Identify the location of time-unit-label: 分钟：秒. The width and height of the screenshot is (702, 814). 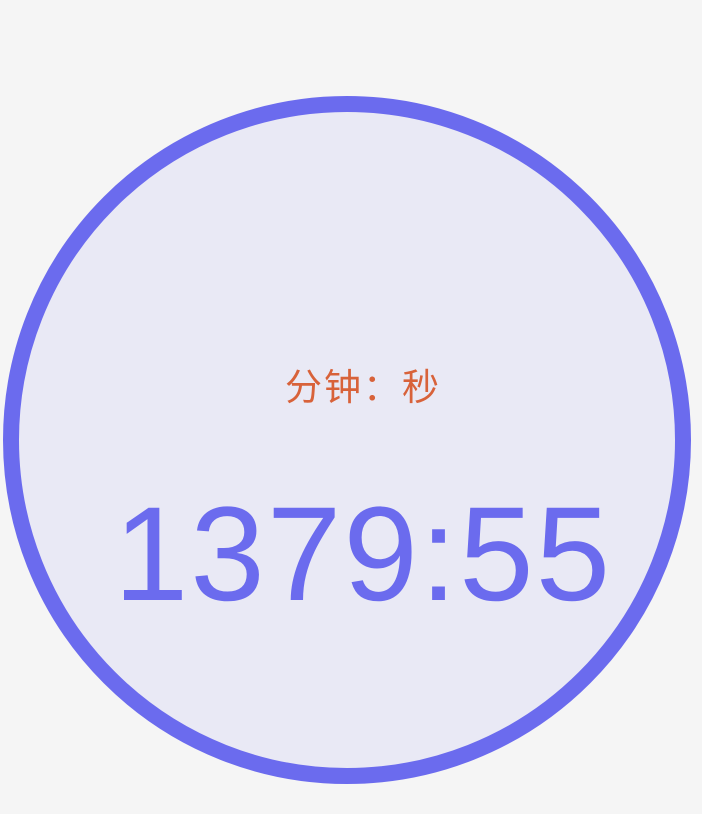
(363, 387).